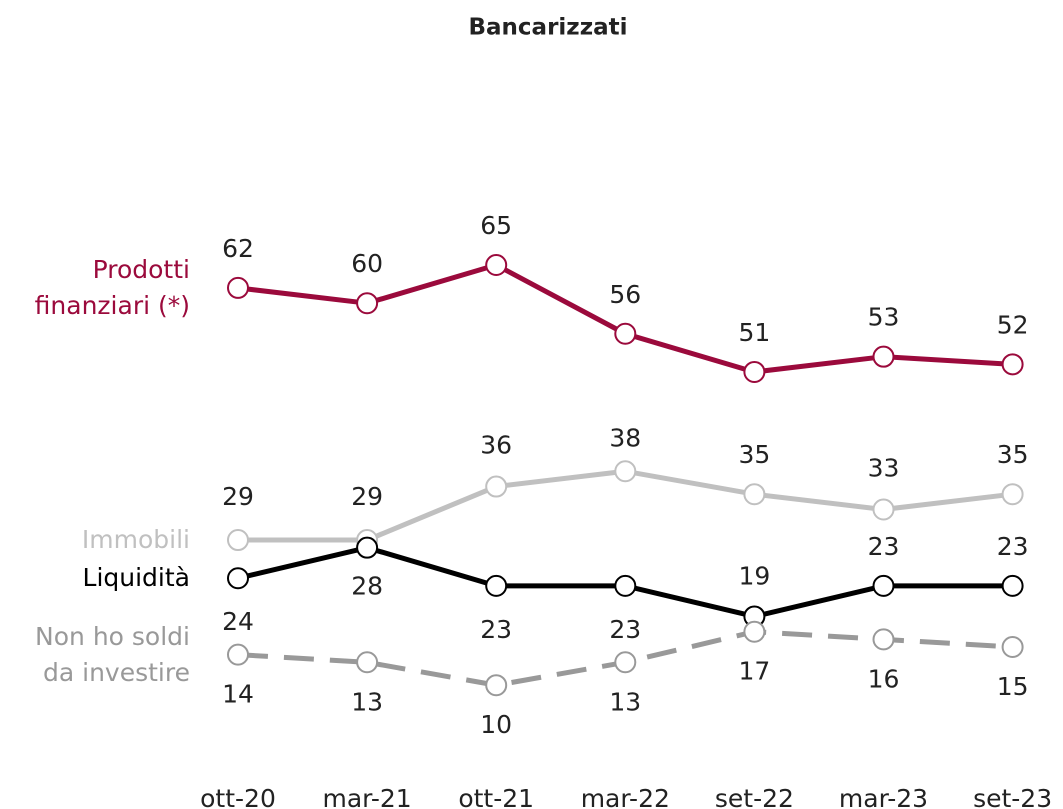  Describe the element at coordinates (238, 621) in the screenshot. I see `data-label: 24` at that location.